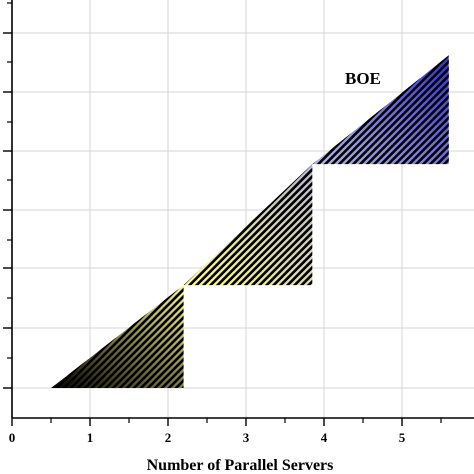 The height and width of the screenshot is (474, 474). I want to click on x-tick-label: 2, so click(168, 437).